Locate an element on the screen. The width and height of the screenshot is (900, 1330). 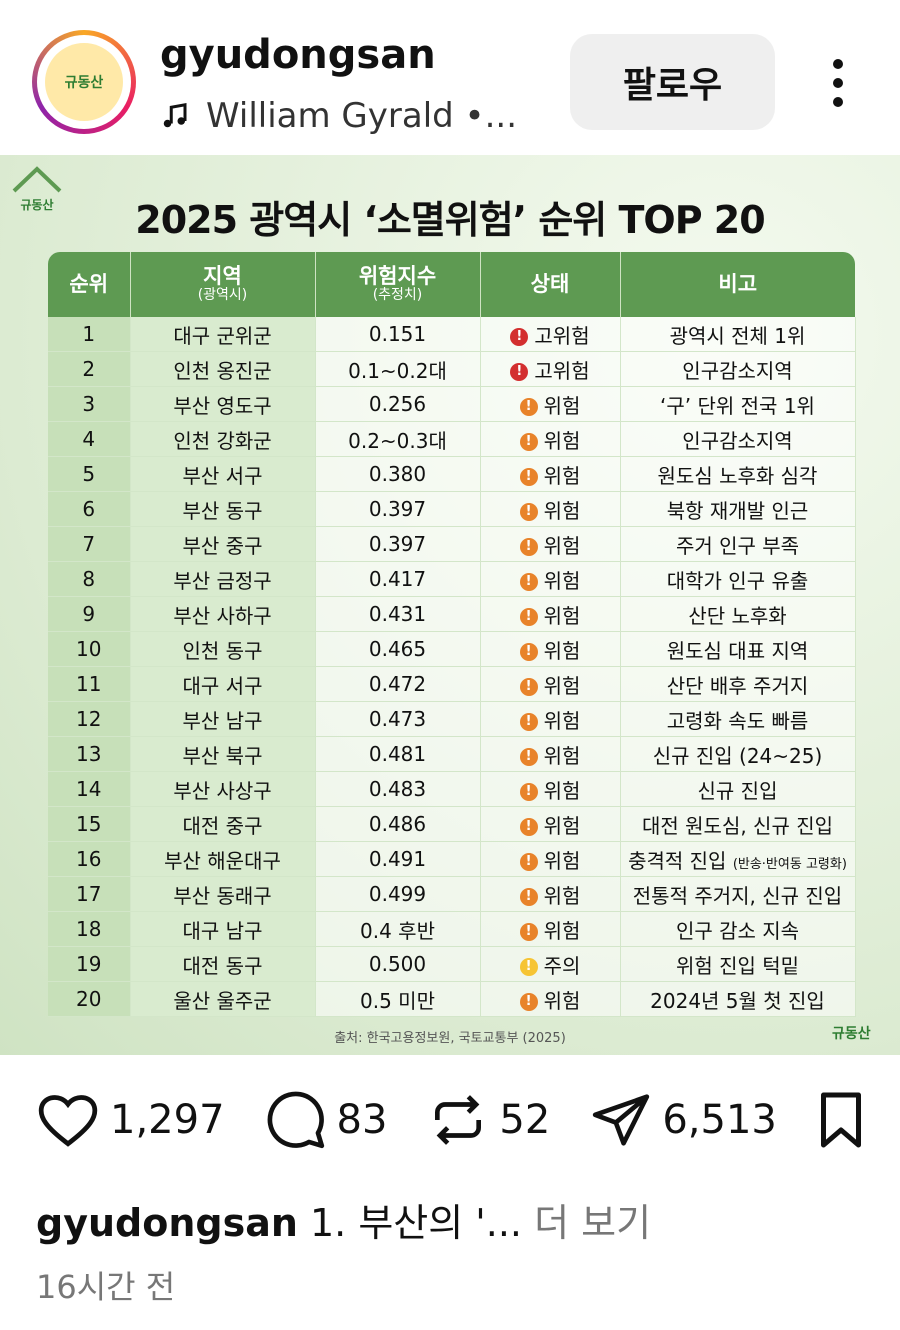
follow-button: 팔로우 is located at coordinates (672, 82).